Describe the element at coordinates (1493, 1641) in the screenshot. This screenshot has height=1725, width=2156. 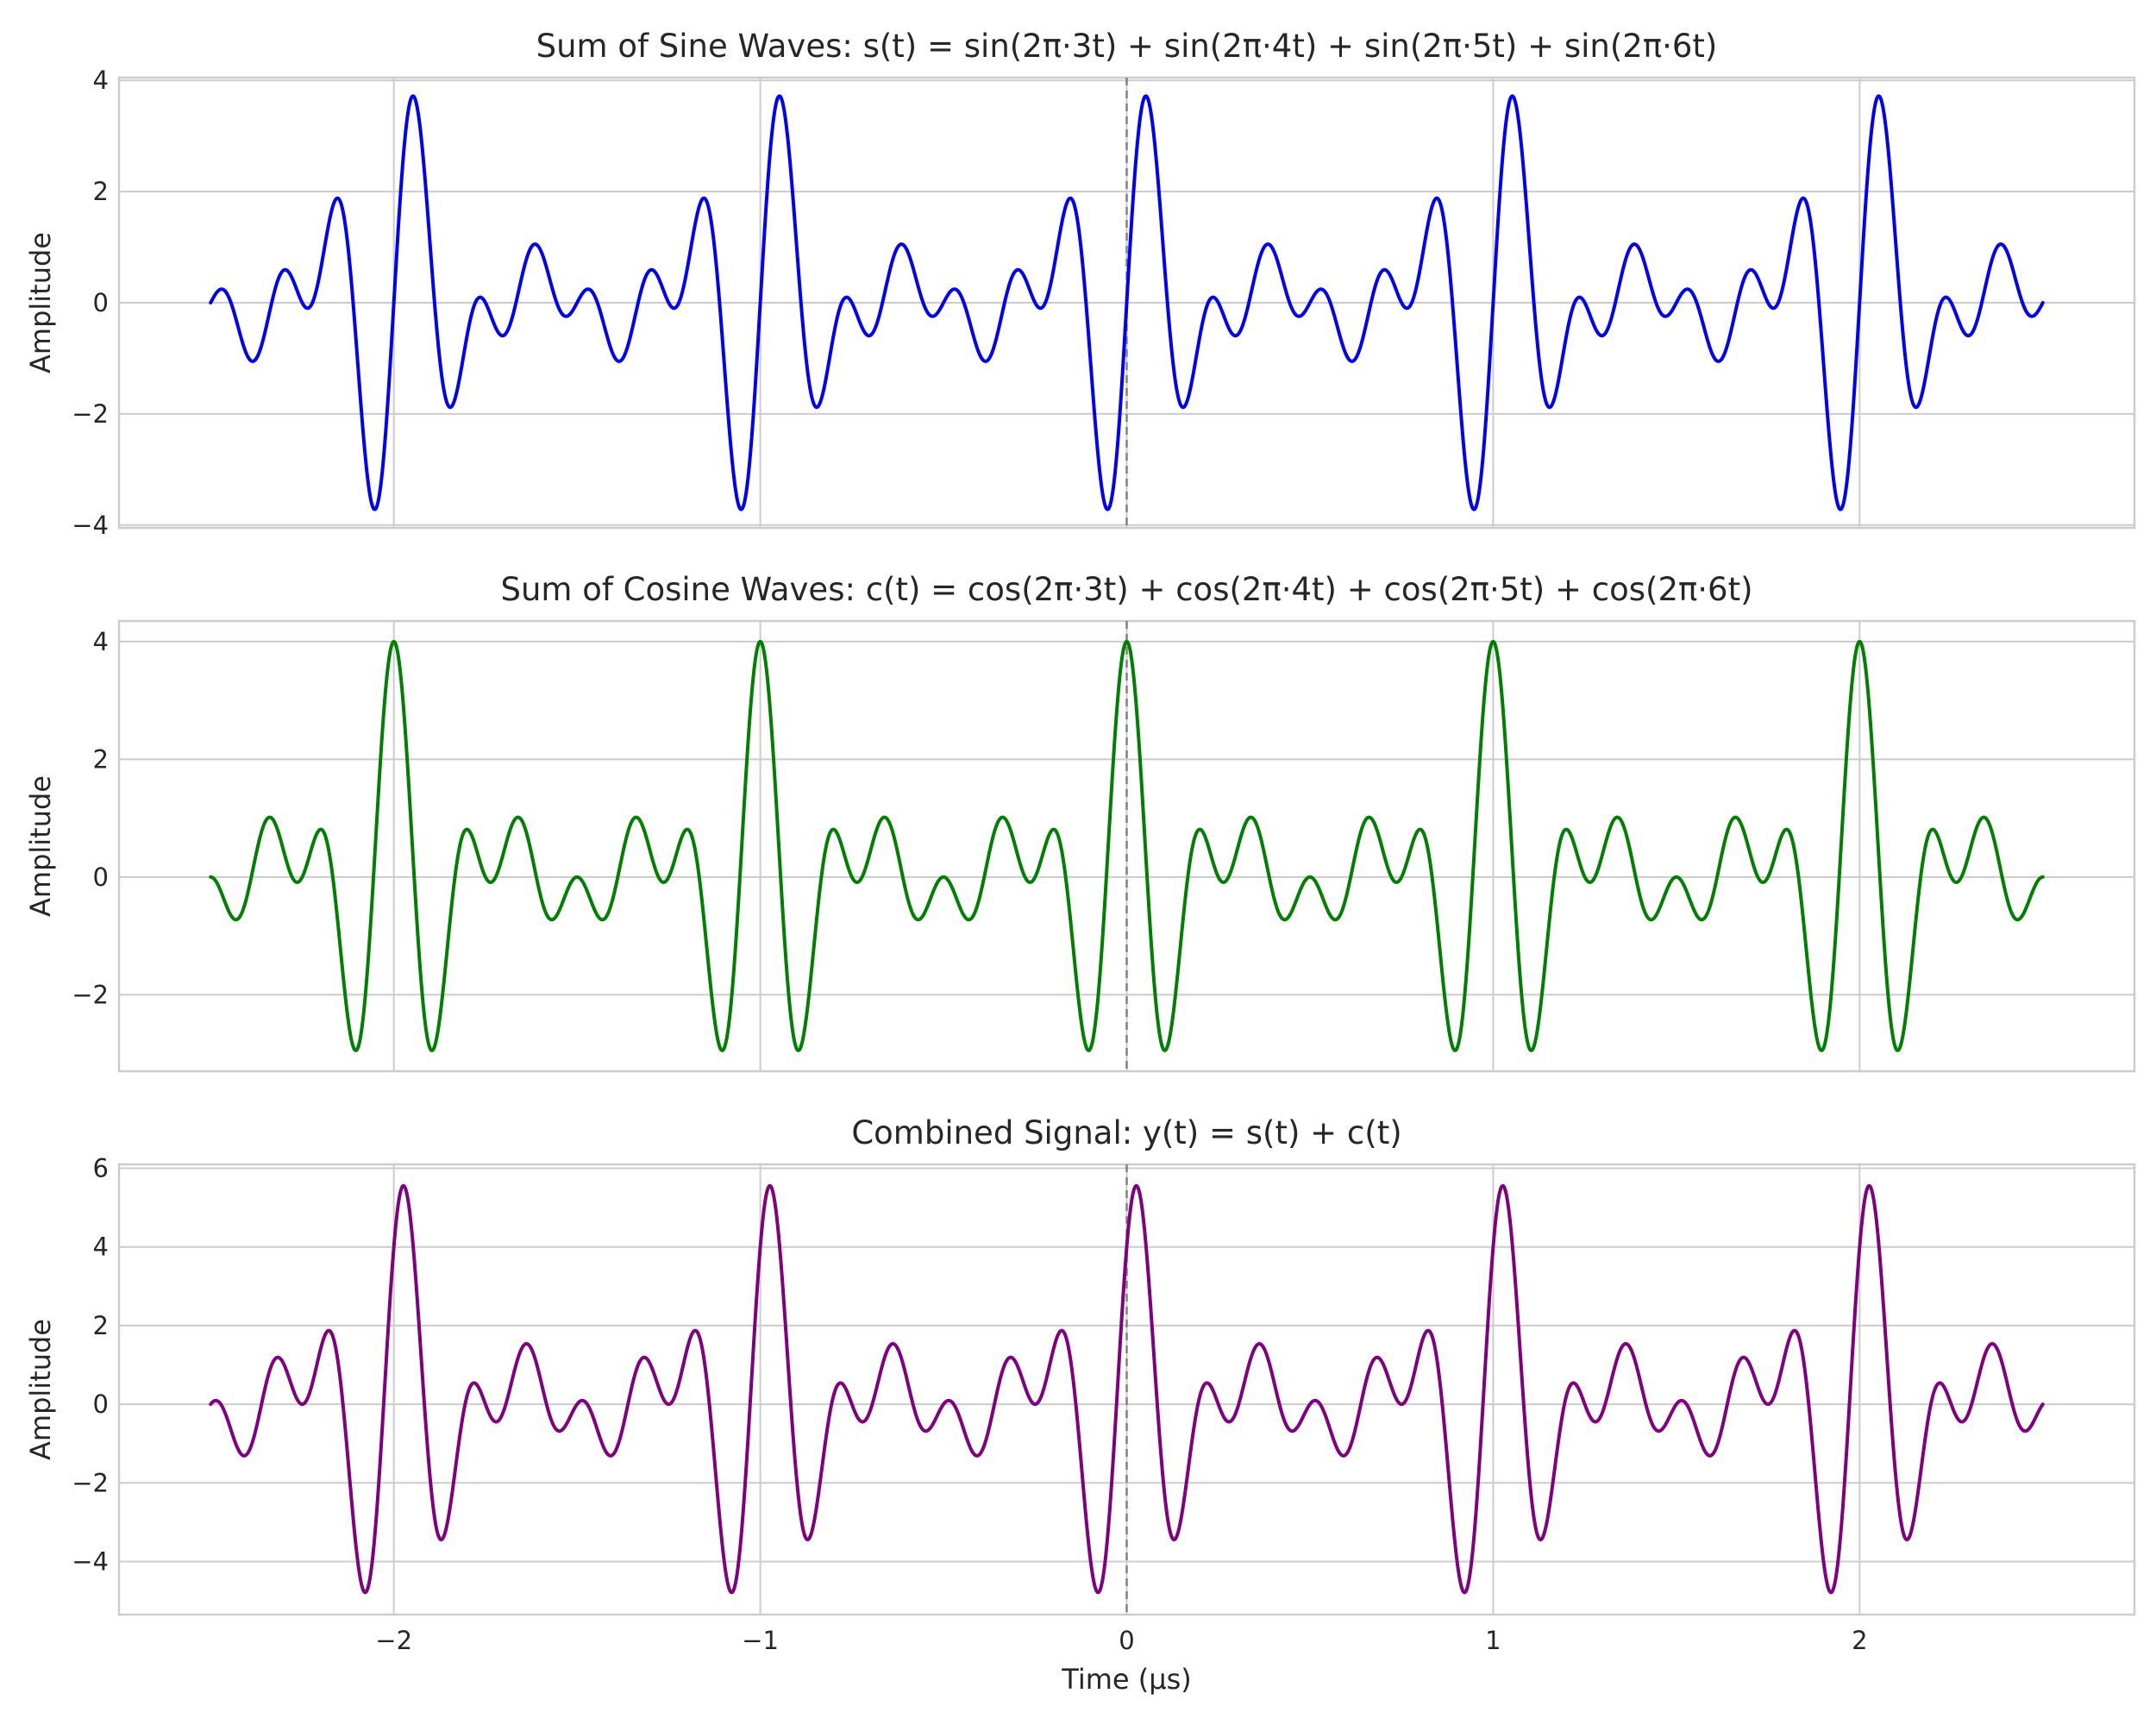
I see `combined-x-tick-label: 1` at that location.